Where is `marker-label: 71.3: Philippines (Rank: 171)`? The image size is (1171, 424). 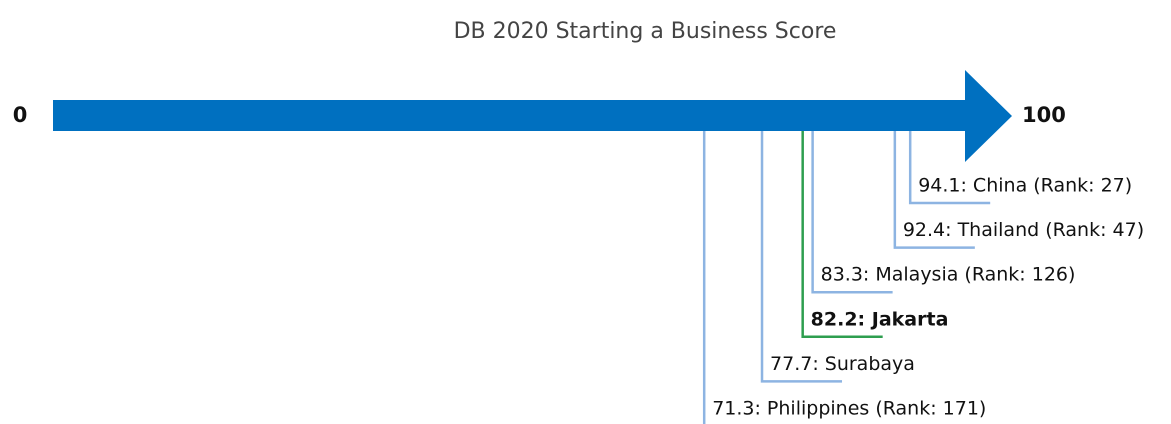 marker-label: 71.3: Philippines (Rank: 171) is located at coordinates (849, 409).